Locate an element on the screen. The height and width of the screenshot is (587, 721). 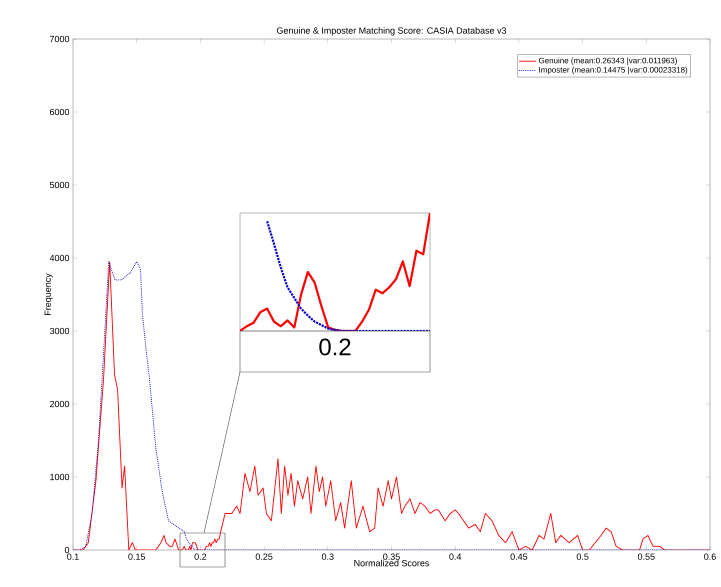
x-tick-label: 0.15 is located at coordinates (137, 557).